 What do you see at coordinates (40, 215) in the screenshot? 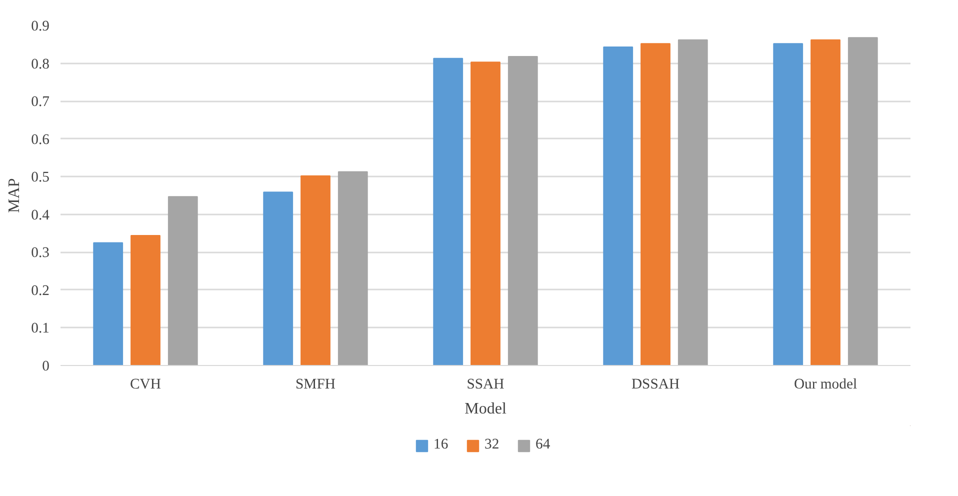
I see `y-tick-label: 0.4` at bounding box center [40, 215].